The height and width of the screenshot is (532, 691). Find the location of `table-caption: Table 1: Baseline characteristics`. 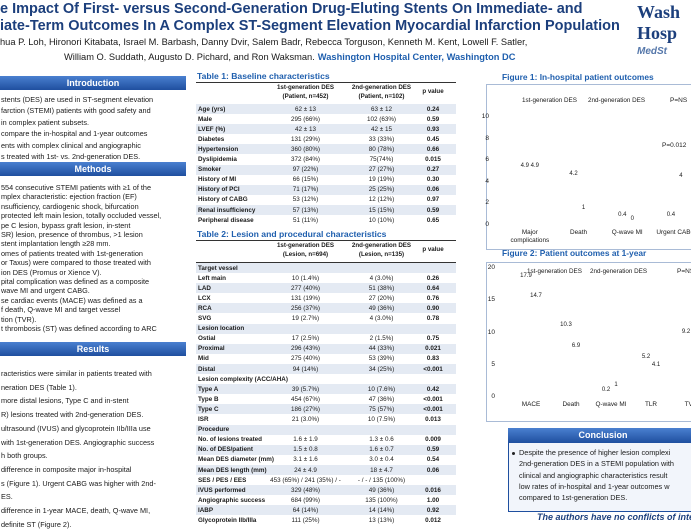

table-caption: Table 1: Baseline characteristics is located at coordinates (263, 76).